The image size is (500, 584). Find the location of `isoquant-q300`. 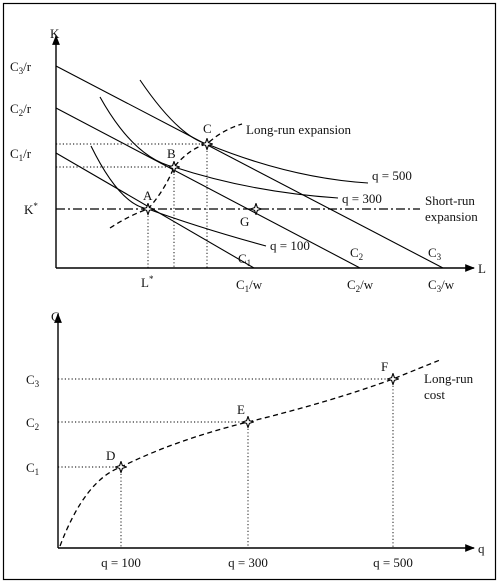

isoquant-q300 is located at coordinates (219, 147).